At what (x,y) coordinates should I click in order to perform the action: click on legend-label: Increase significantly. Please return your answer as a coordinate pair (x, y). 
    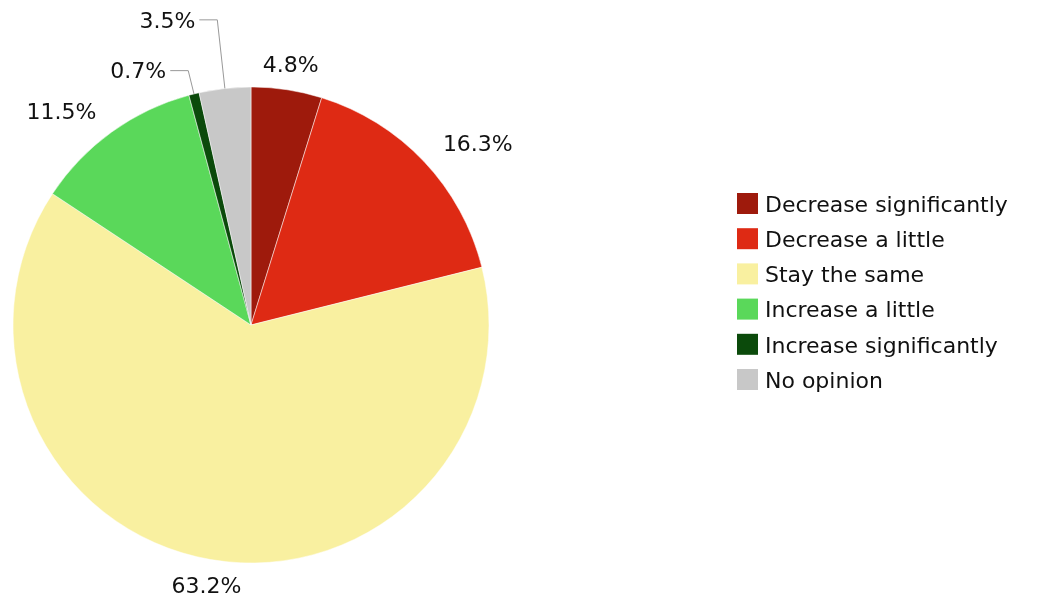
    Looking at the image, I should click on (881, 345).